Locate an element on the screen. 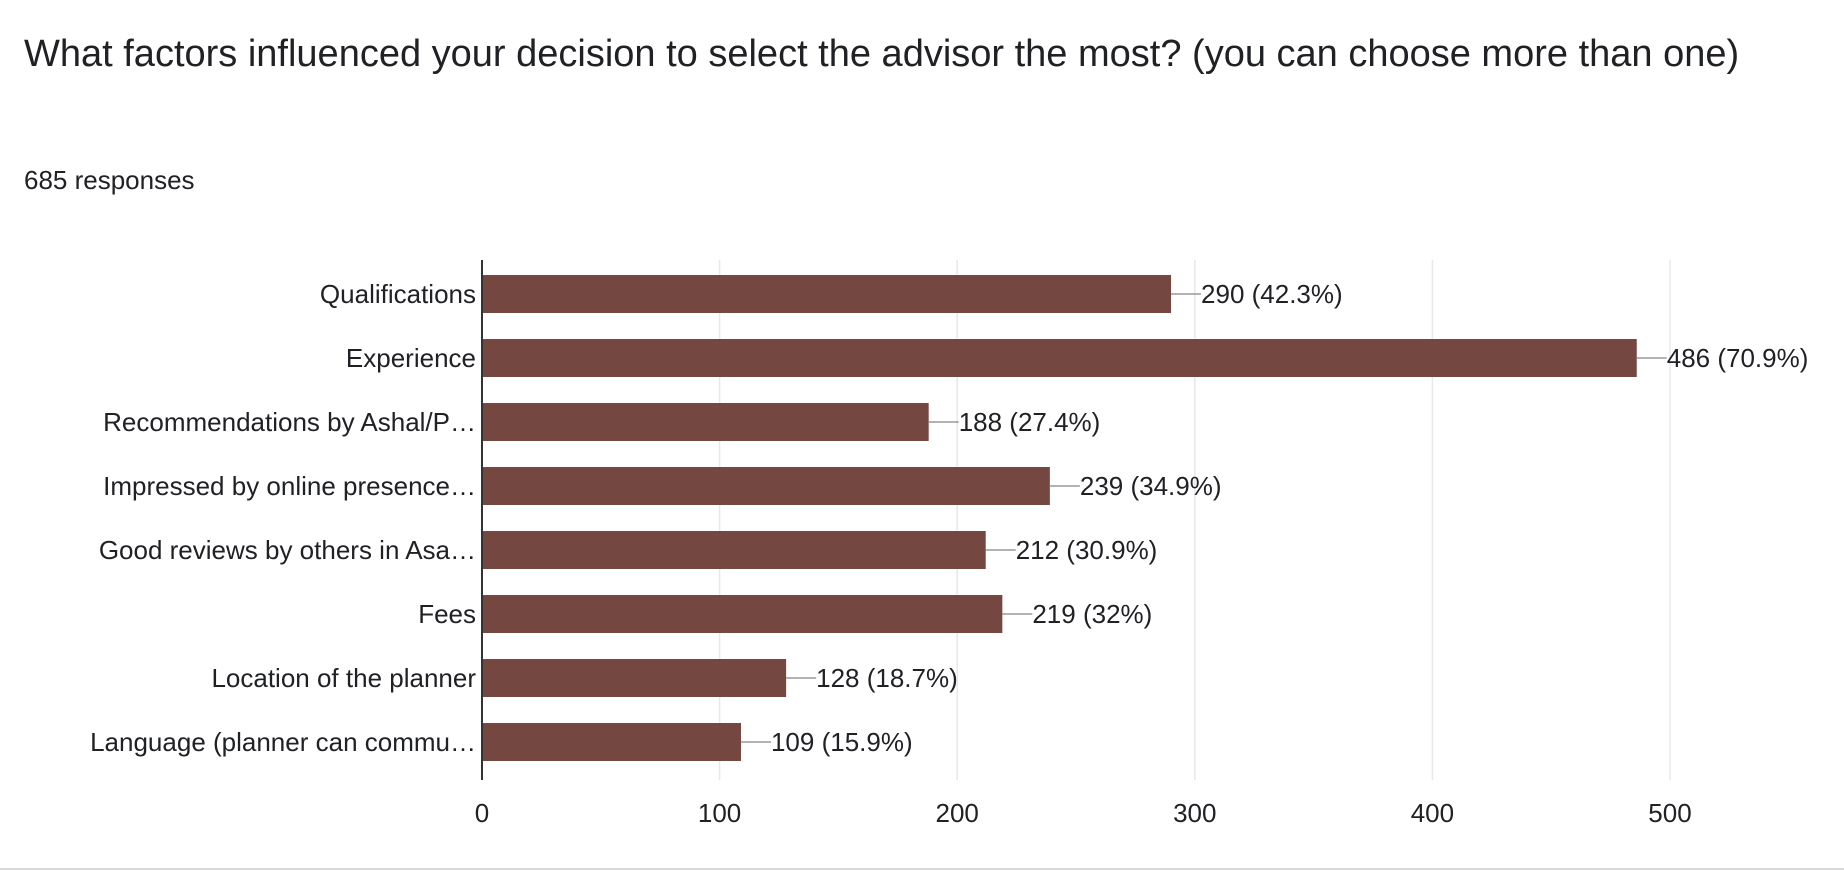 The width and height of the screenshot is (1844, 870). category-label: Fees is located at coordinates (447, 614).